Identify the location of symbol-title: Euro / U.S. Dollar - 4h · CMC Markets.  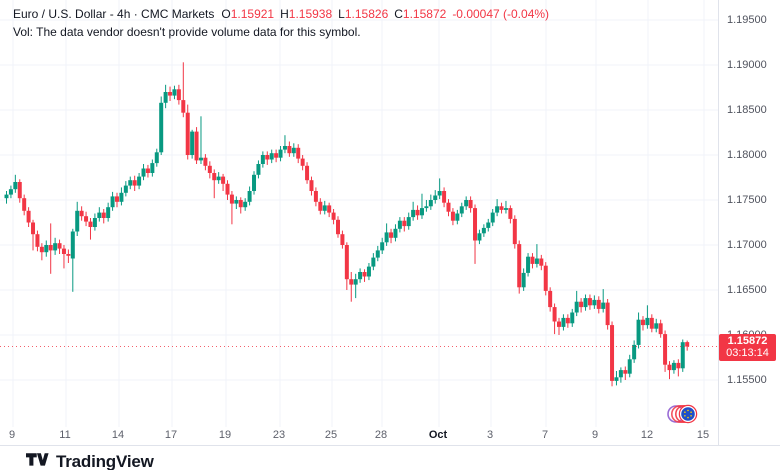
(114, 14).